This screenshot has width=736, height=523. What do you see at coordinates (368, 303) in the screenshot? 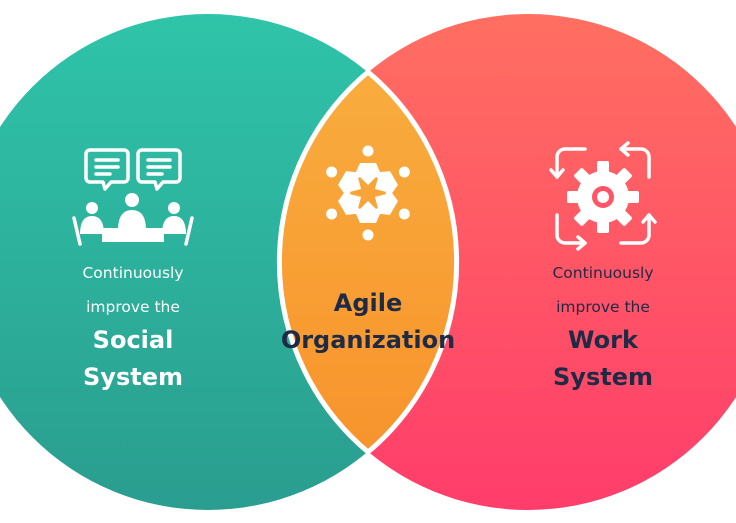
I see `agile-title-1: Agile` at bounding box center [368, 303].